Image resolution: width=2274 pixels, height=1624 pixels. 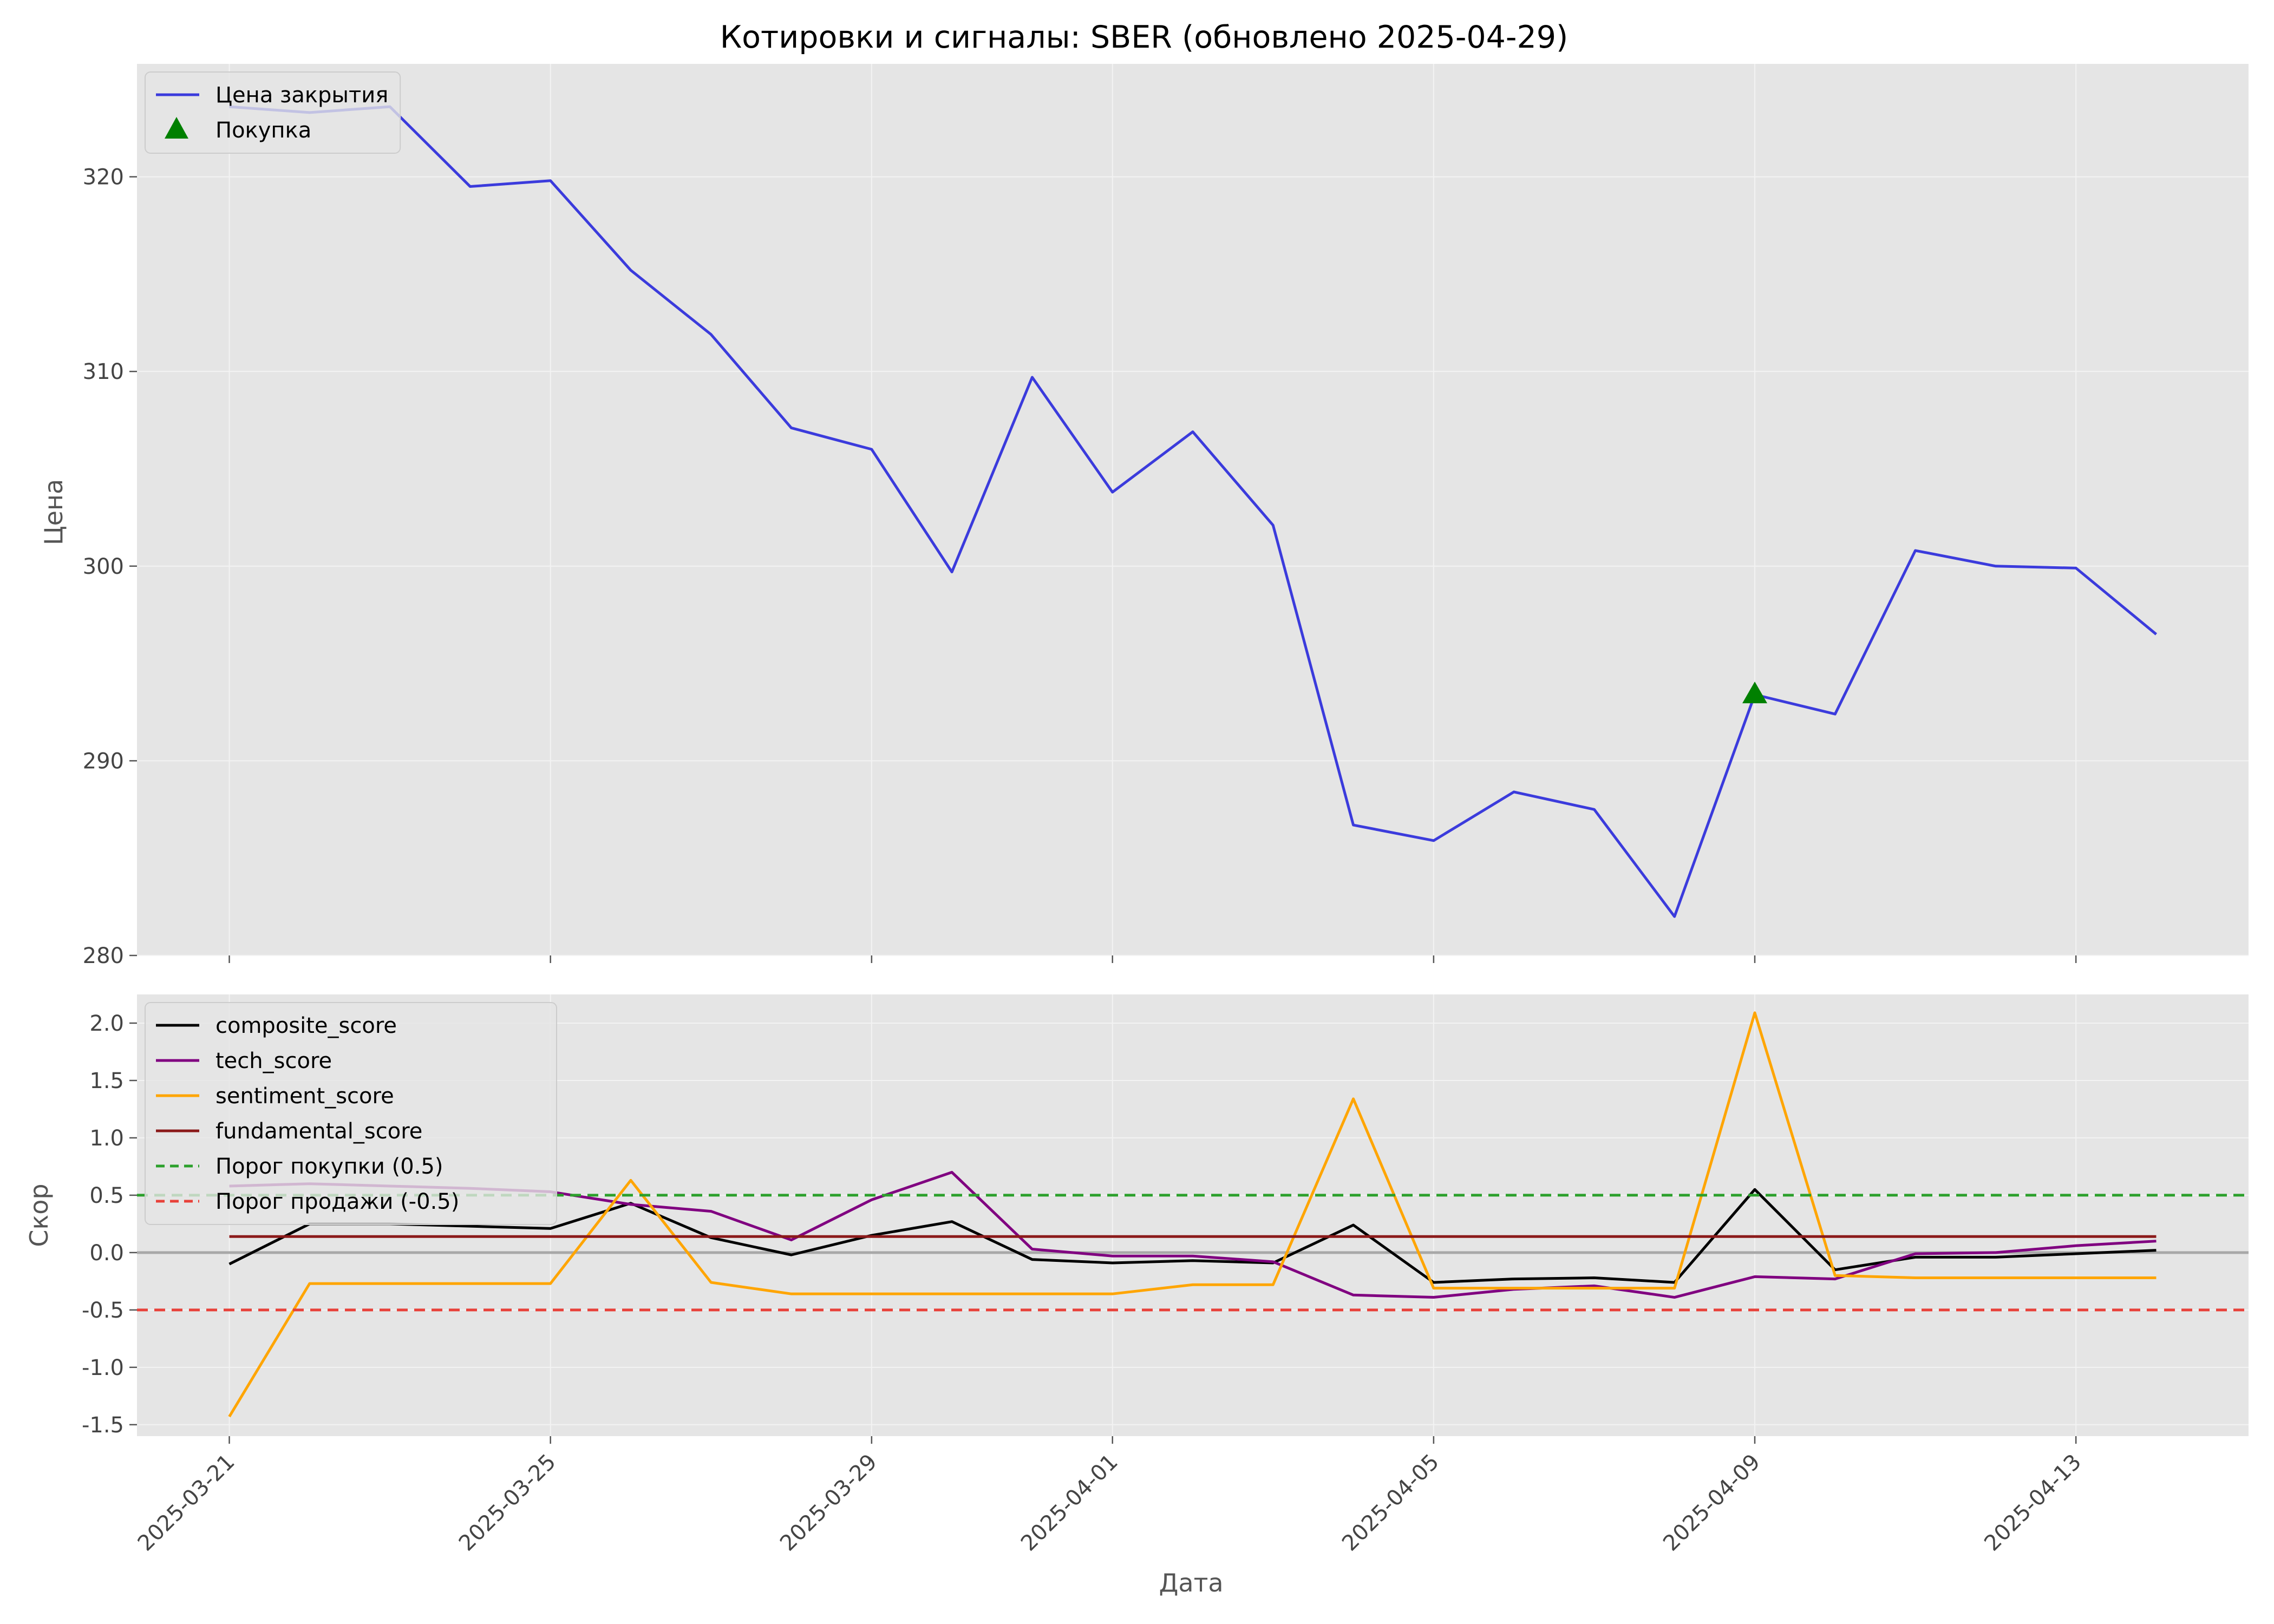 I want to click on legend-label: Порог покупки (0.5), so click(x=329, y=1167).